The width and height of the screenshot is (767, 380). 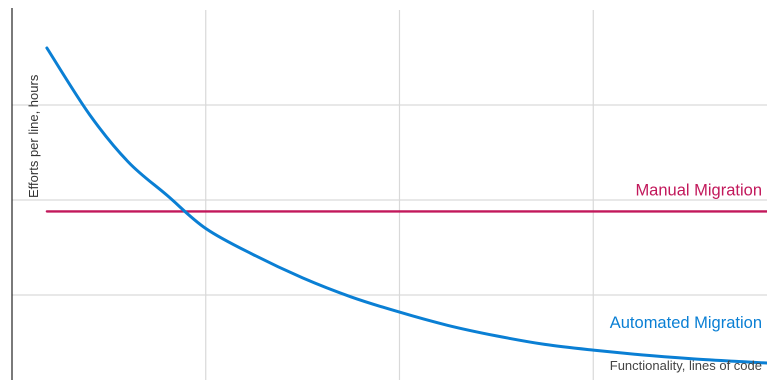 I want to click on series-label-automated-migration: Automated Migration, so click(x=686, y=323).